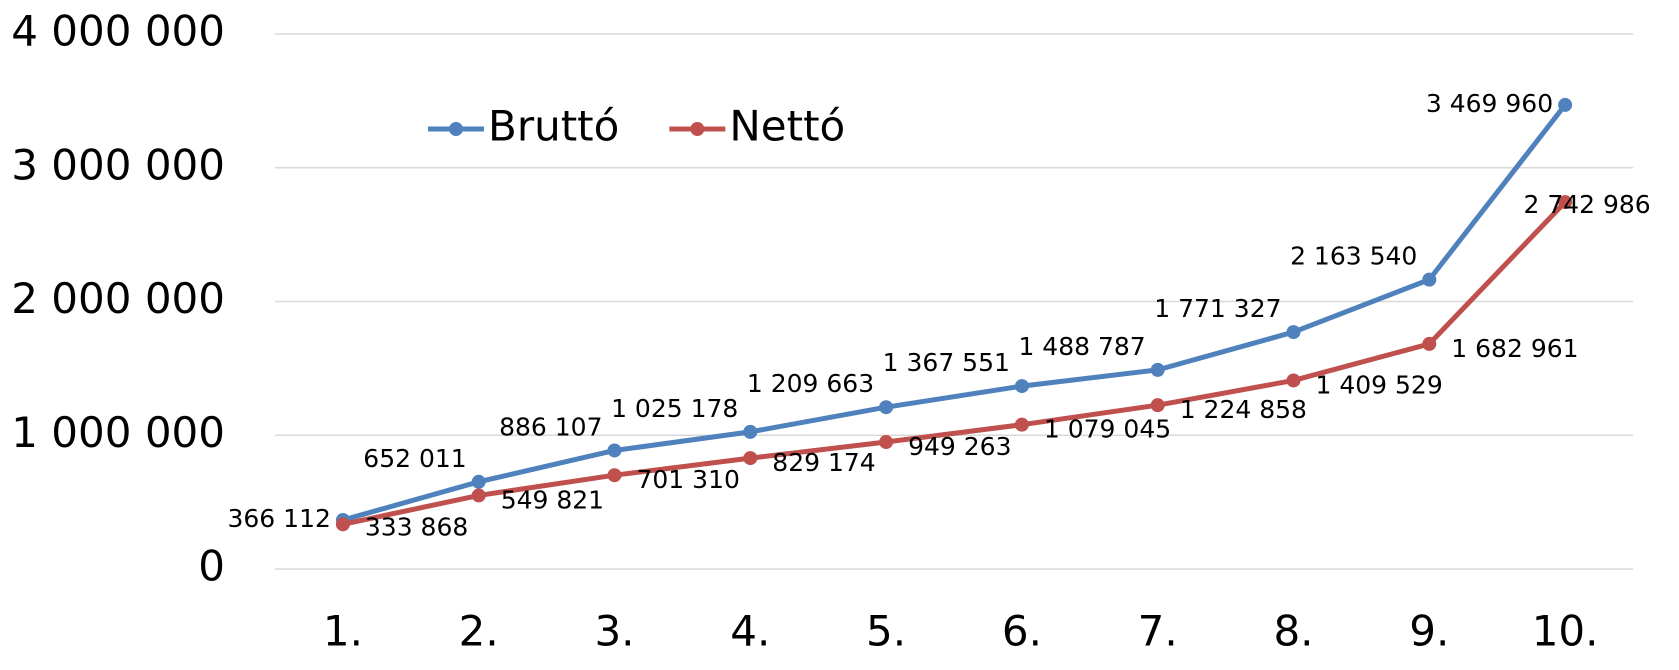  What do you see at coordinates (211, 566) in the screenshot?
I see `y-tick-label: 0` at bounding box center [211, 566].